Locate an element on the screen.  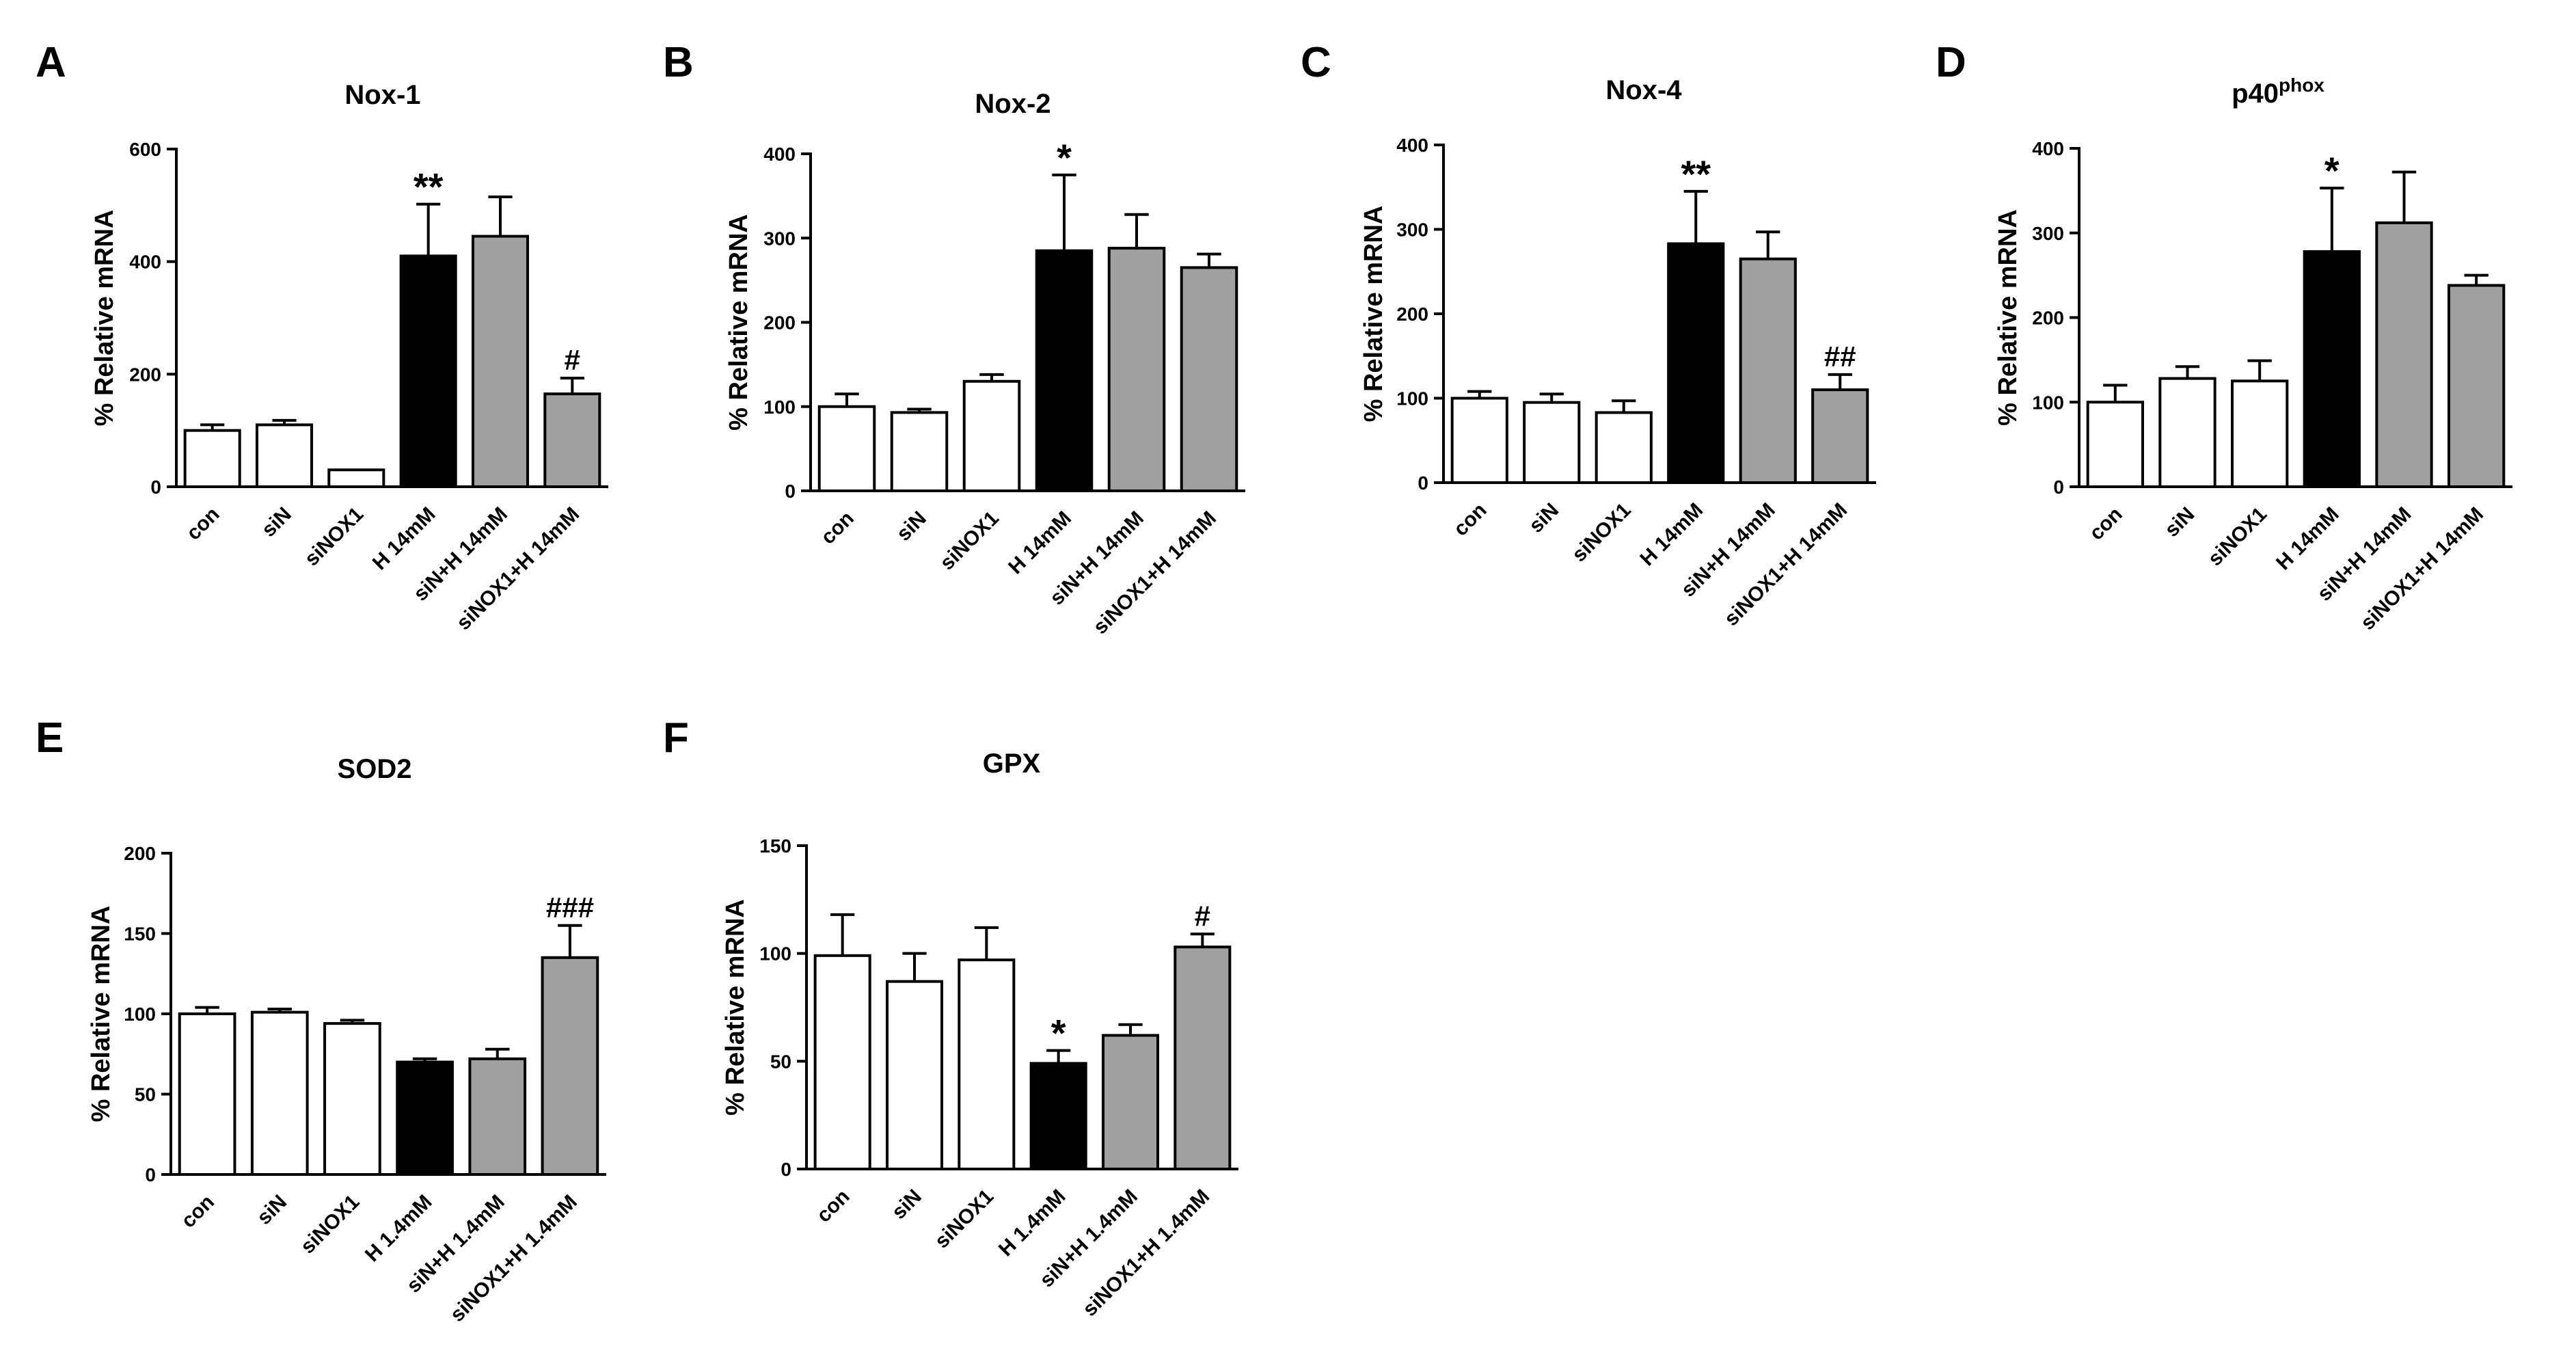
chart-title-text: Nox-4 is located at coordinates (1644, 90).